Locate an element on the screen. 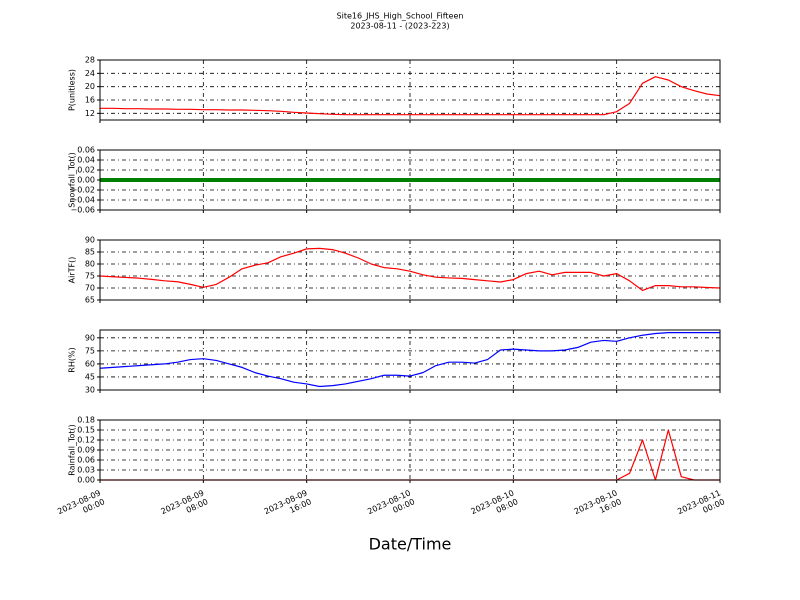 The height and width of the screenshot is (600, 800). y-tick-label: 28 is located at coordinates (90, 60).